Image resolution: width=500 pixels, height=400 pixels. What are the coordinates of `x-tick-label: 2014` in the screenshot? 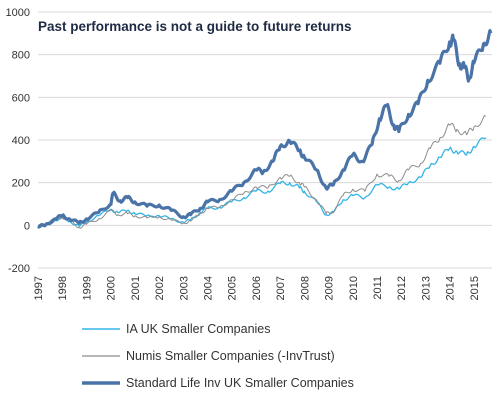 It's located at (451, 288).